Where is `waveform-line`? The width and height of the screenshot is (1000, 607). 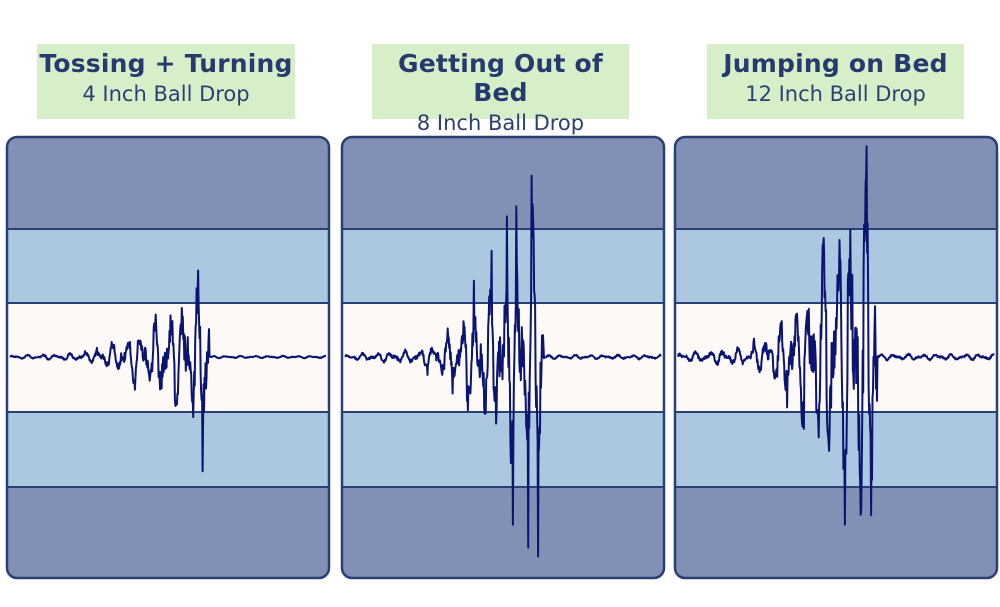
waveform-line is located at coordinates (168, 371).